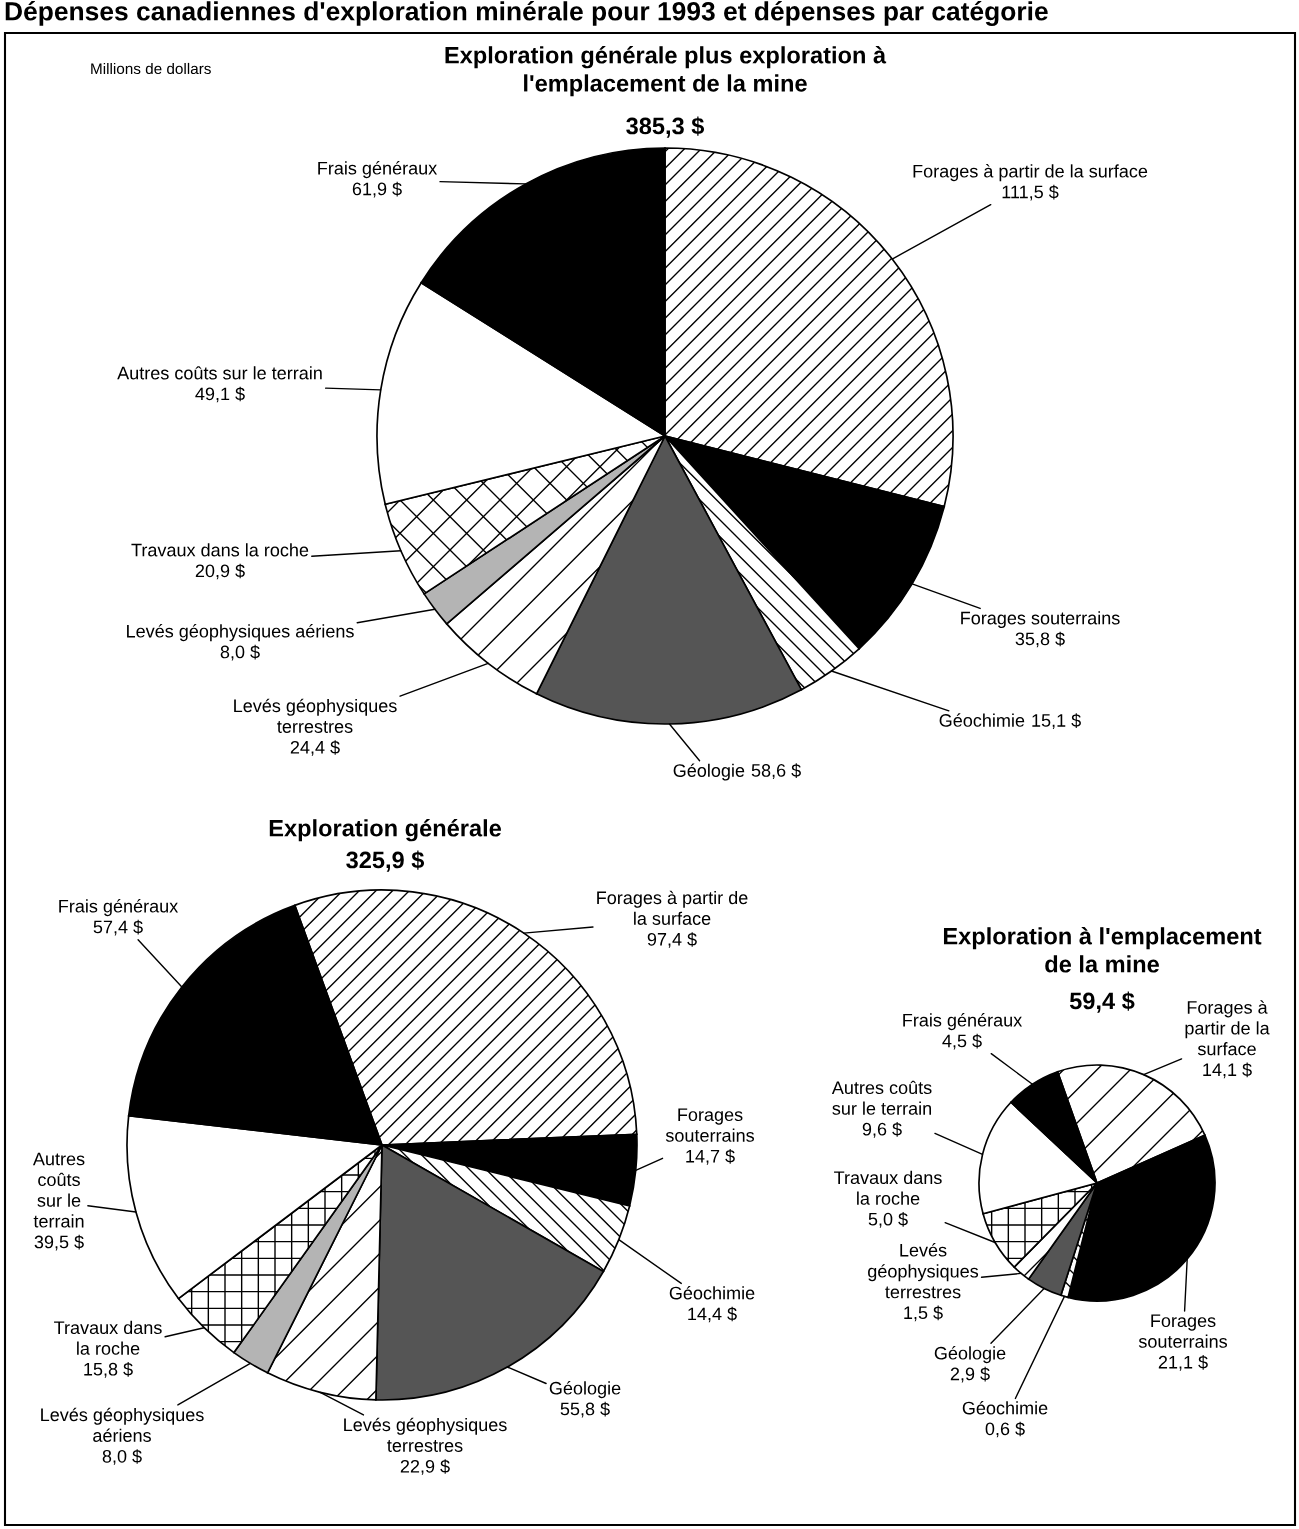 The image size is (1299, 1529). I want to click on chart-subtitle: 325,9 $, so click(385, 861).